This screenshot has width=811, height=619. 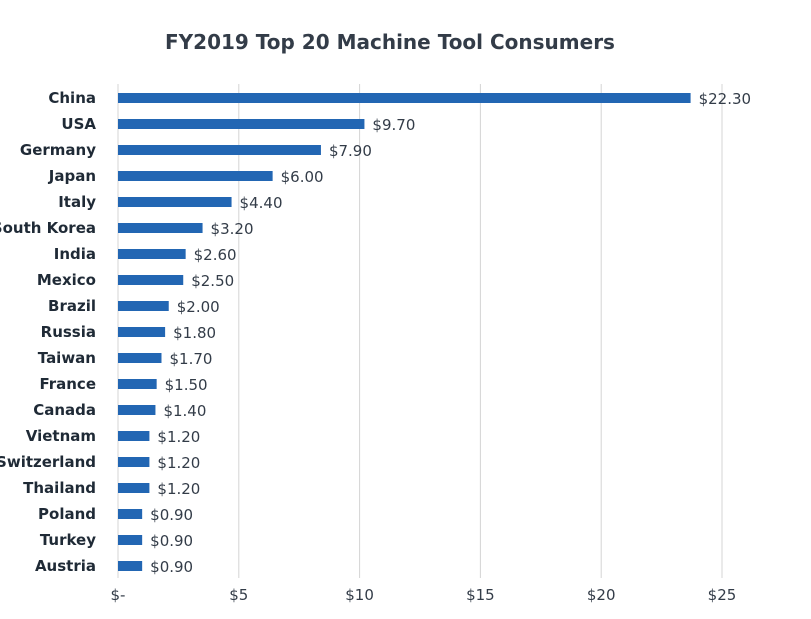 What do you see at coordinates (212, 281) in the screenshot?
I see `value-label: $2.50` at bounding box center [212, 281].